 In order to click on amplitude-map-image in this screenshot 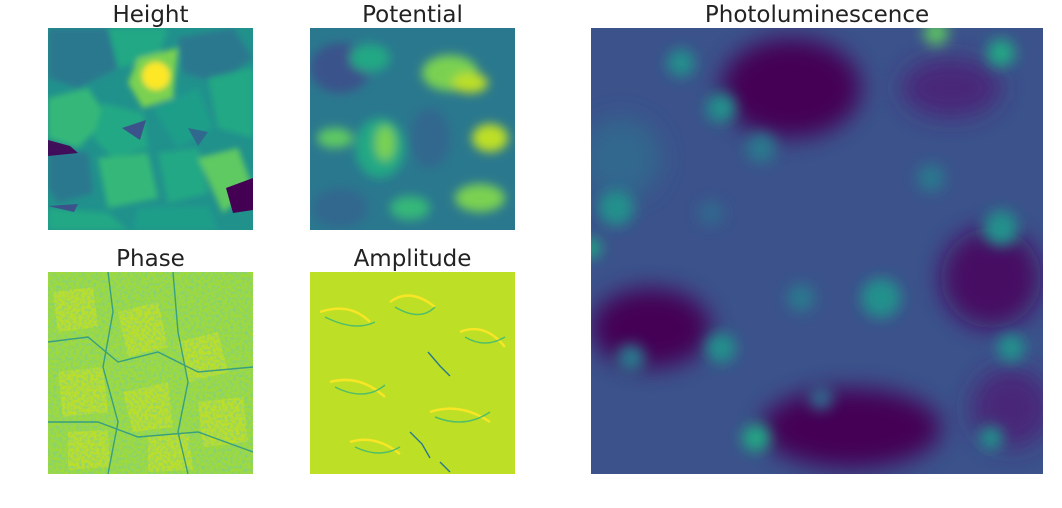, I will do `click(412, 373)`.